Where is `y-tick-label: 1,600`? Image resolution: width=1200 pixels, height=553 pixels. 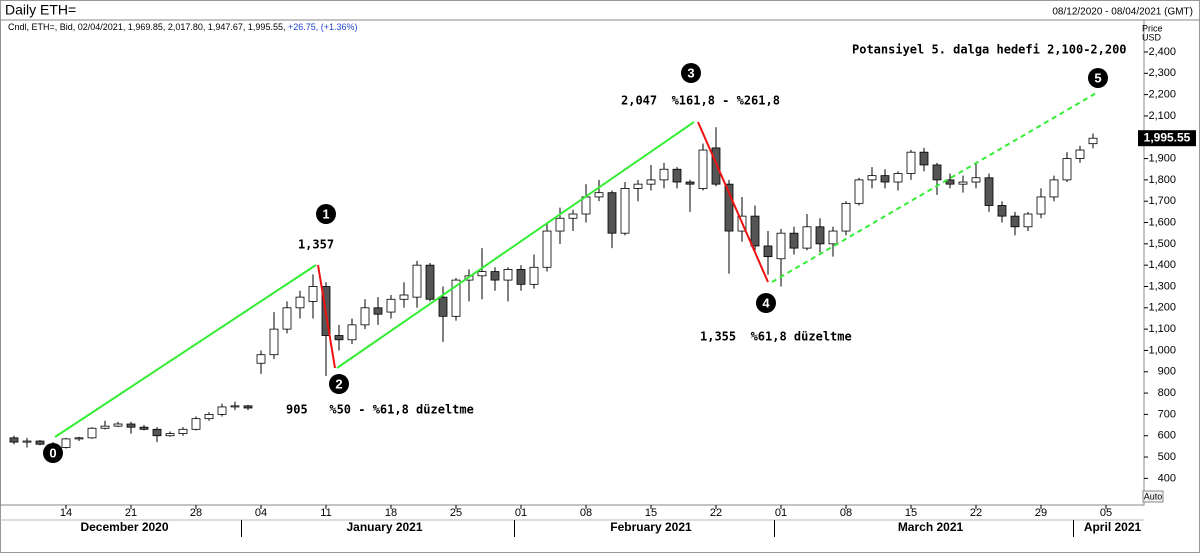
y-tick-label: 1,600 is located at coordinates (1162, 222).